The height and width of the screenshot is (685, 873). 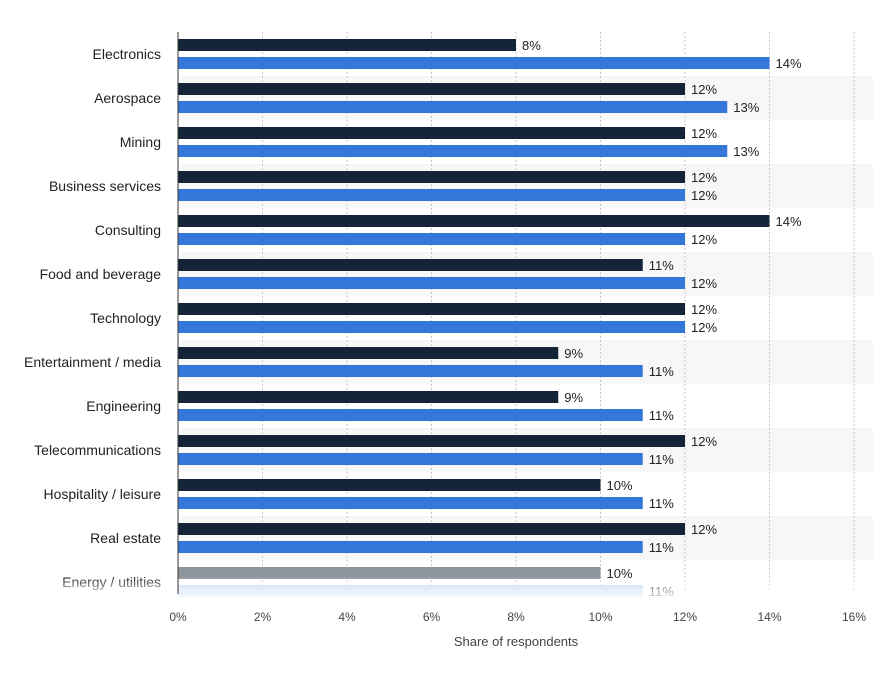 What do you see at coordinates (128, 230) in the screenshot?
I see `category-label: Consulting` at bounding box center [128, 230].